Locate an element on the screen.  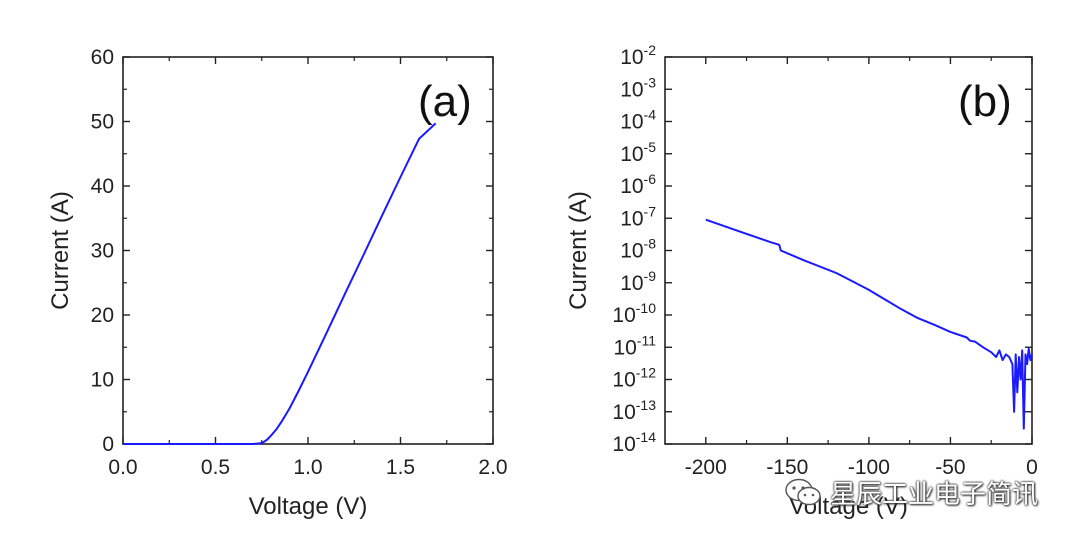
y-tick-label: 10⁻¹¹ is located at coordinates (634, 345).